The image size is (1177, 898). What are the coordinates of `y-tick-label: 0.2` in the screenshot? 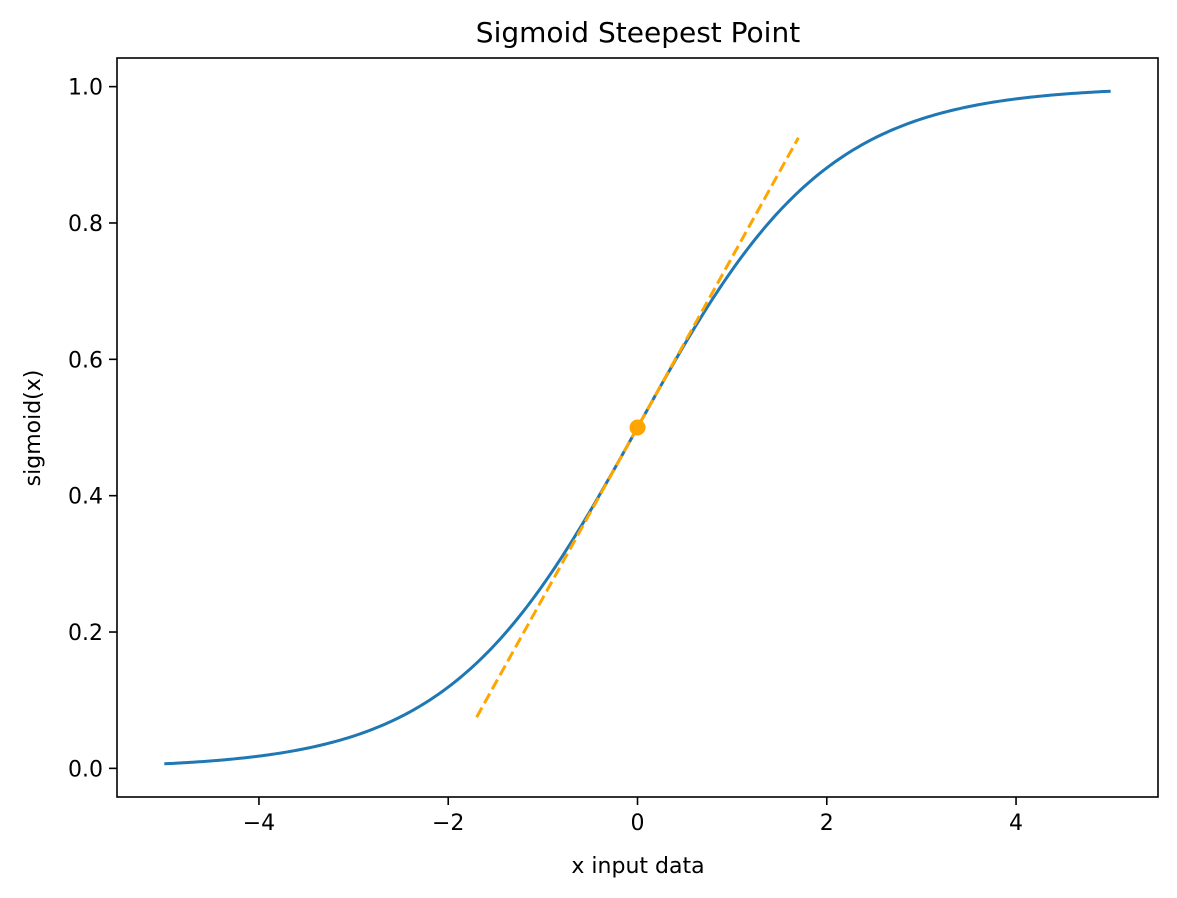 It's located at (85, 633).